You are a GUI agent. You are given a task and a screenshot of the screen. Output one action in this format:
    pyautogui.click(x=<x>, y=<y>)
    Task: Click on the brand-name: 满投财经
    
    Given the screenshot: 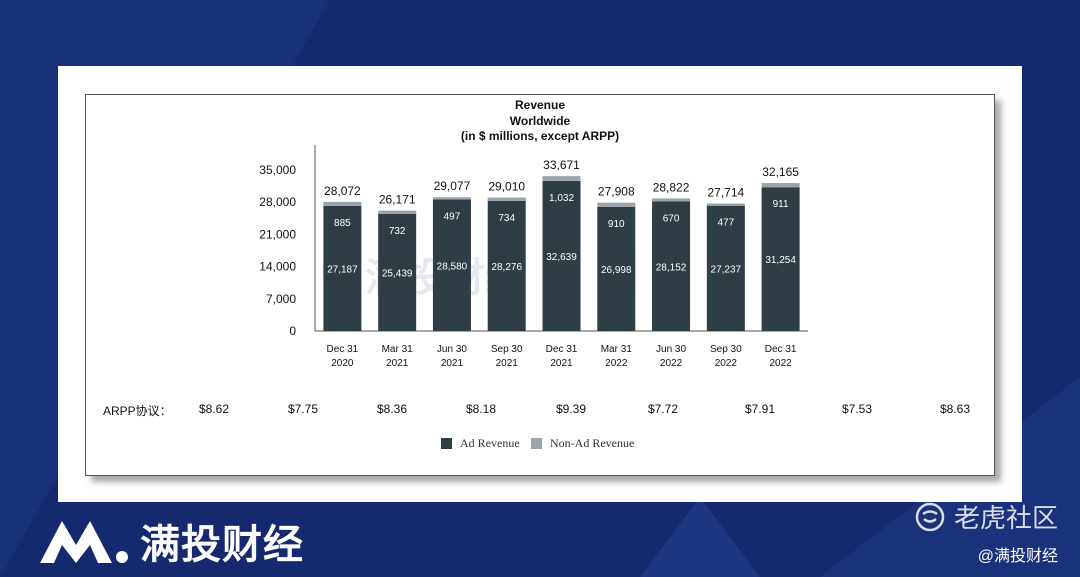 What is the action you would take?
    pyautogui.click(x=222, y=545)
    